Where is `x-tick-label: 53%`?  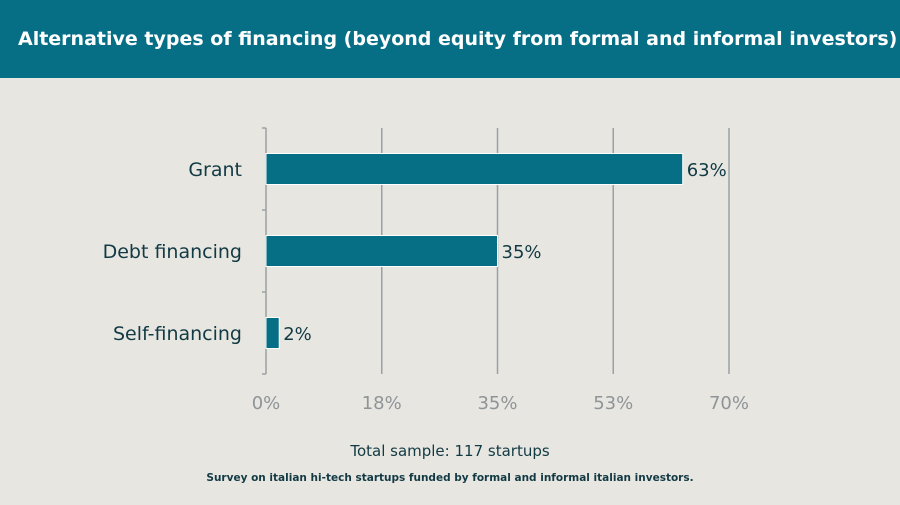 x-tick-label: 53% is located at coordinates (613, 403).